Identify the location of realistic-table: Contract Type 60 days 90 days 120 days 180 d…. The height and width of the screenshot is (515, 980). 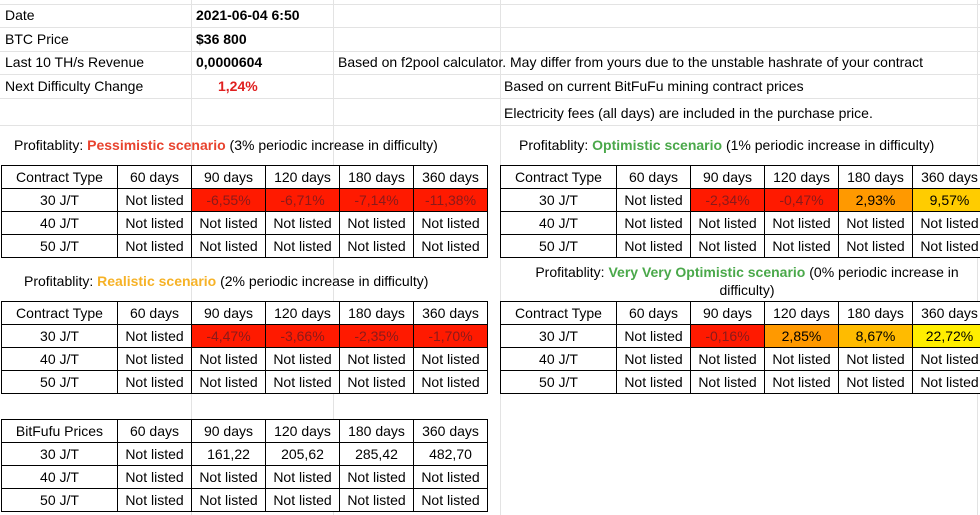
(244, 347).